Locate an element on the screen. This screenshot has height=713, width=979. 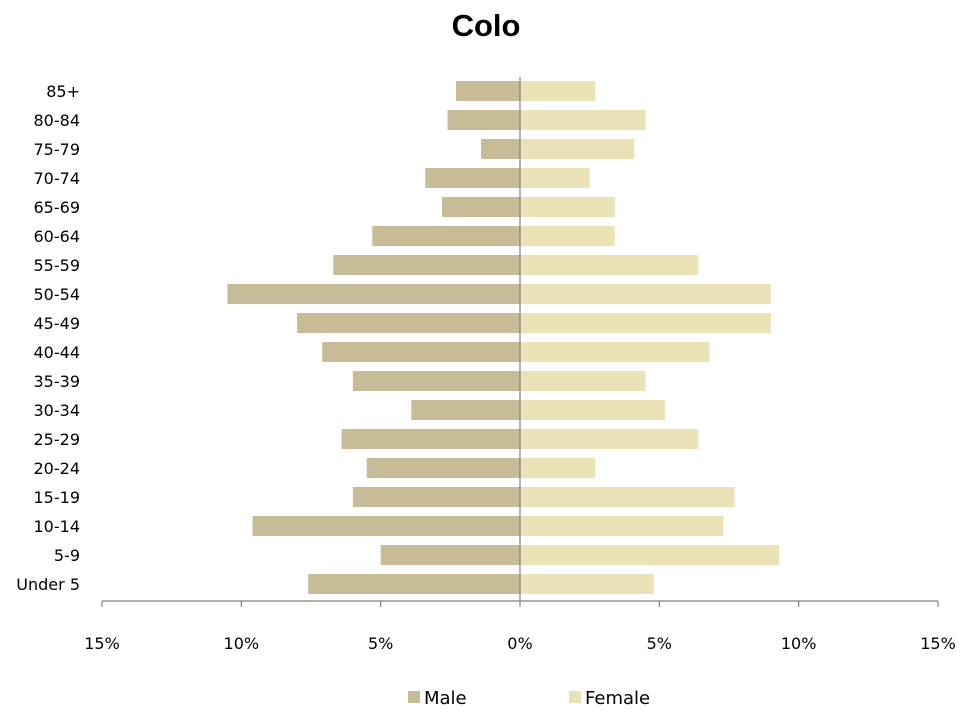
x-axis-ticks: 15% 10% 5% 0% 5% 10% 15% is located at coordinates (520, 627).